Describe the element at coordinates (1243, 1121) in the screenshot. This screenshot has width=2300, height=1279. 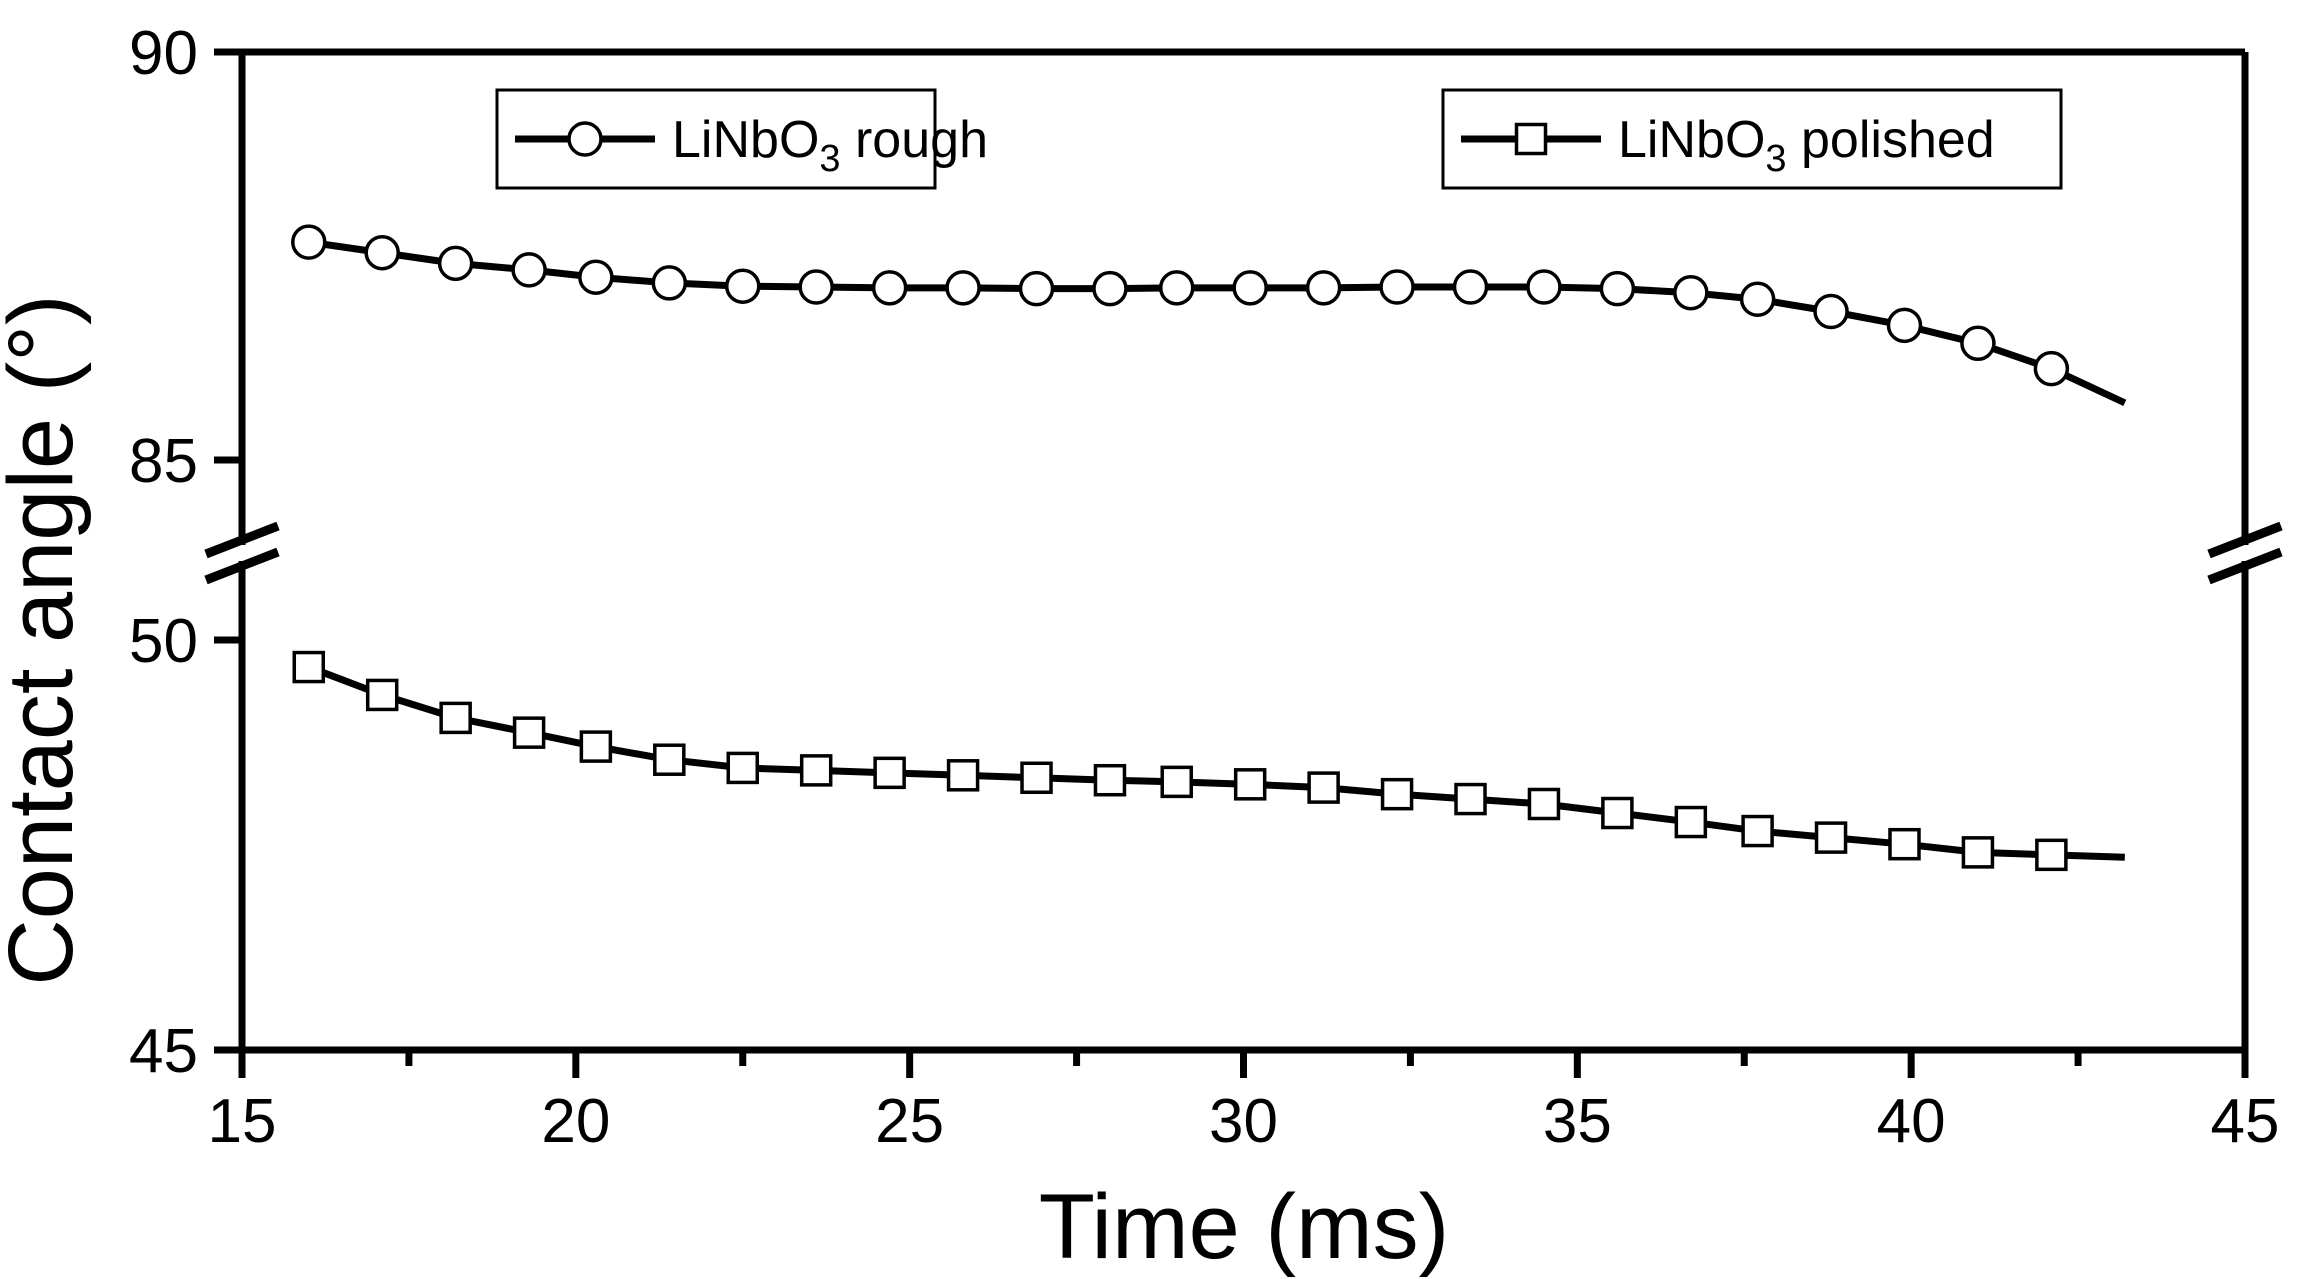
I see `x-tick-label: 30` at that location.